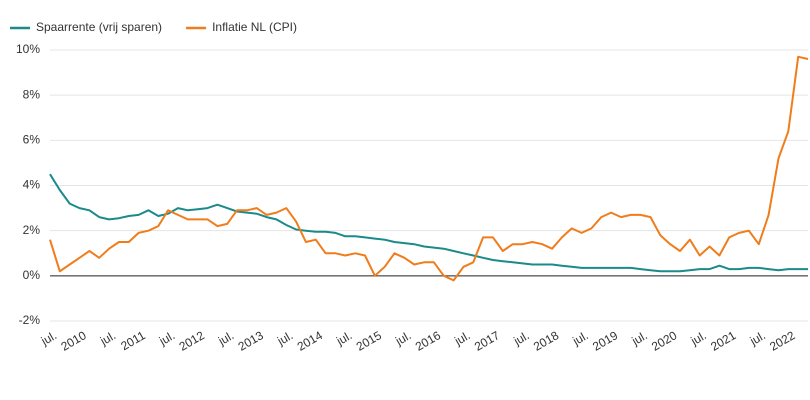 The height and width of the screenshot is (400, 810). What do you see at coordinates (487, 341) in the screenshot?
I see `x-tick-label: 2017` at bounding box center [487, 341].